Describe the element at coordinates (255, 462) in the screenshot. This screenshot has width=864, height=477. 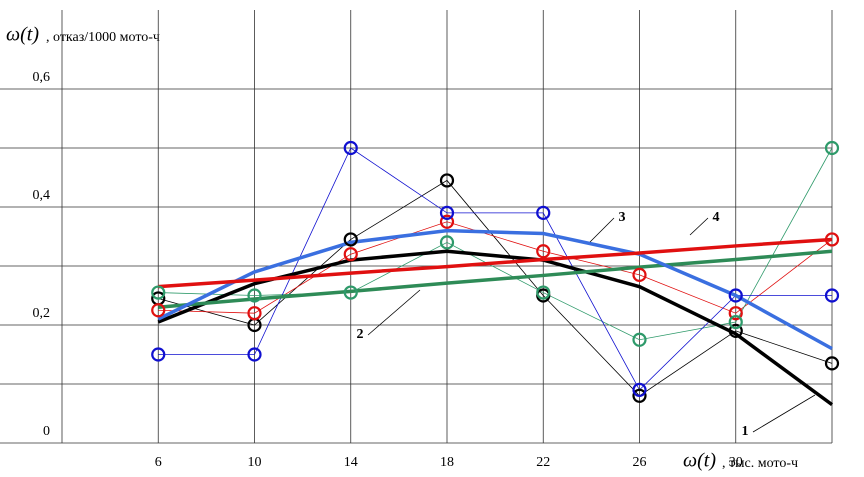
I see `x-tick-label: 10` at that location.